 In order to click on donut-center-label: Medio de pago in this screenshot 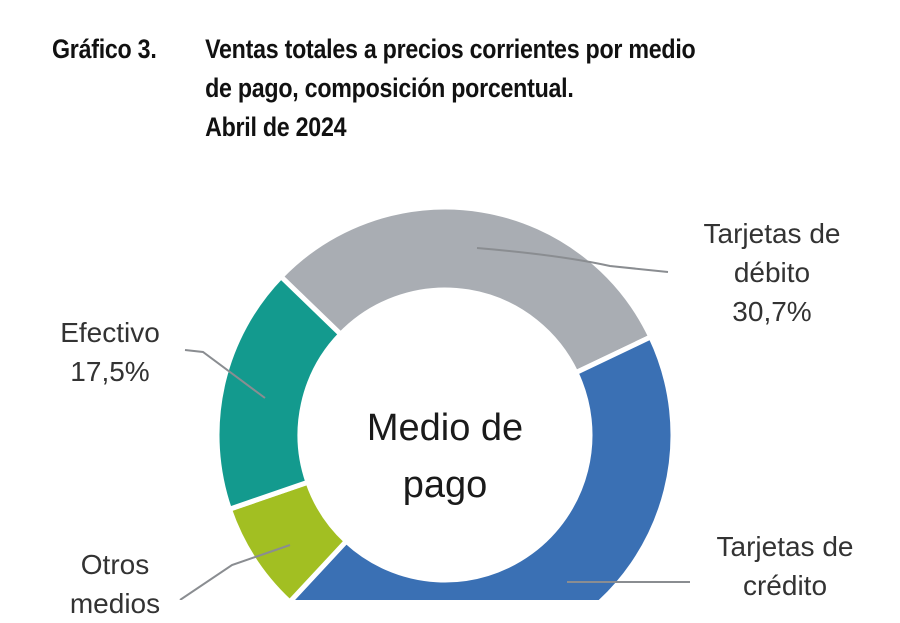, I will do `click(445, 457)`.